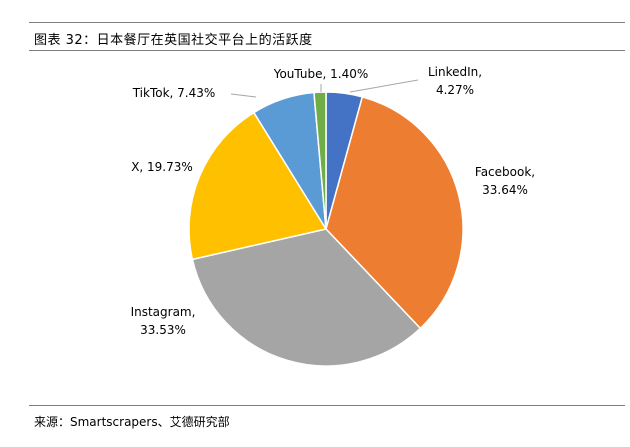  I want to click on figure-title: 图表 32：日本餐厅在英国社交平台上的活跃度, so click(173, 40).